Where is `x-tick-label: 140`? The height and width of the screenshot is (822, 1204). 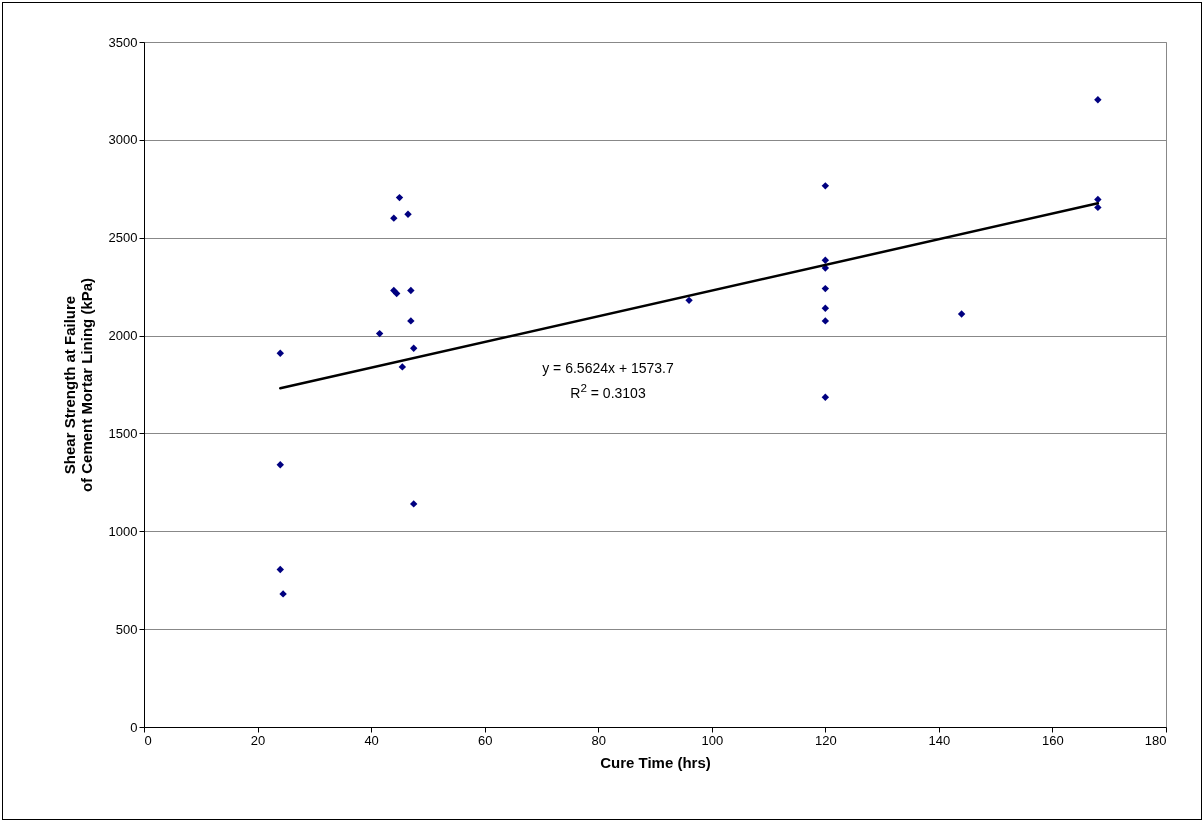
x-tick-label: 140 is located at coordinates (939, 740).